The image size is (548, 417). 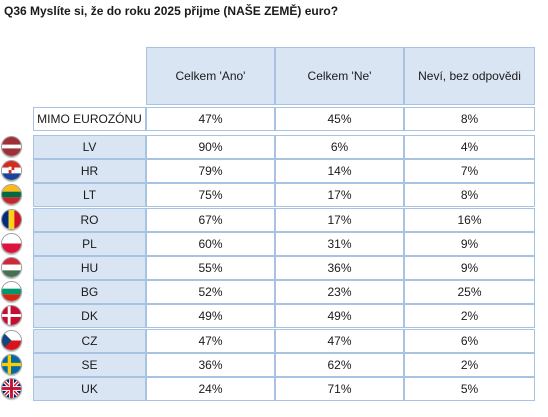 I want to click on latvia-flag-icon, so click(x=11, y=146).